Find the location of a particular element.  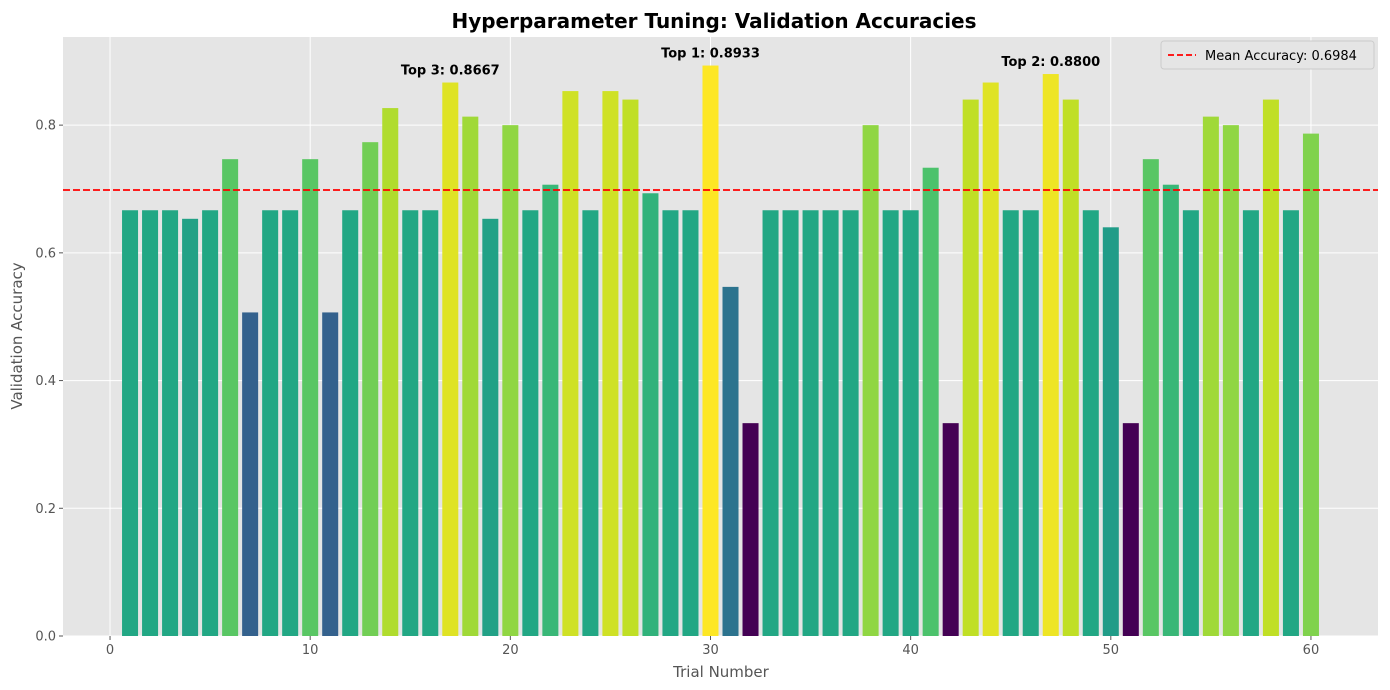

x-tick-label: 60 is located at coordinates (1311, 650).